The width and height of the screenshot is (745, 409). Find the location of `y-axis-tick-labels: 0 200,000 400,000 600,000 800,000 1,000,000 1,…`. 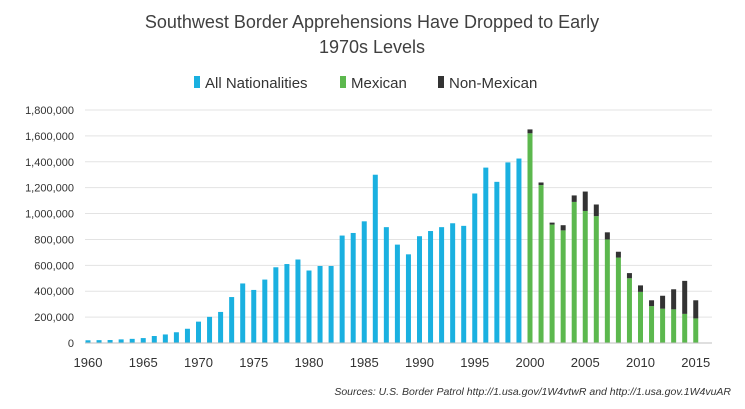

y-axis-tick-labels: 0 200,000 400,000 600,000 800,000 1,000,000 1,… is located at coordinates (49, 227).